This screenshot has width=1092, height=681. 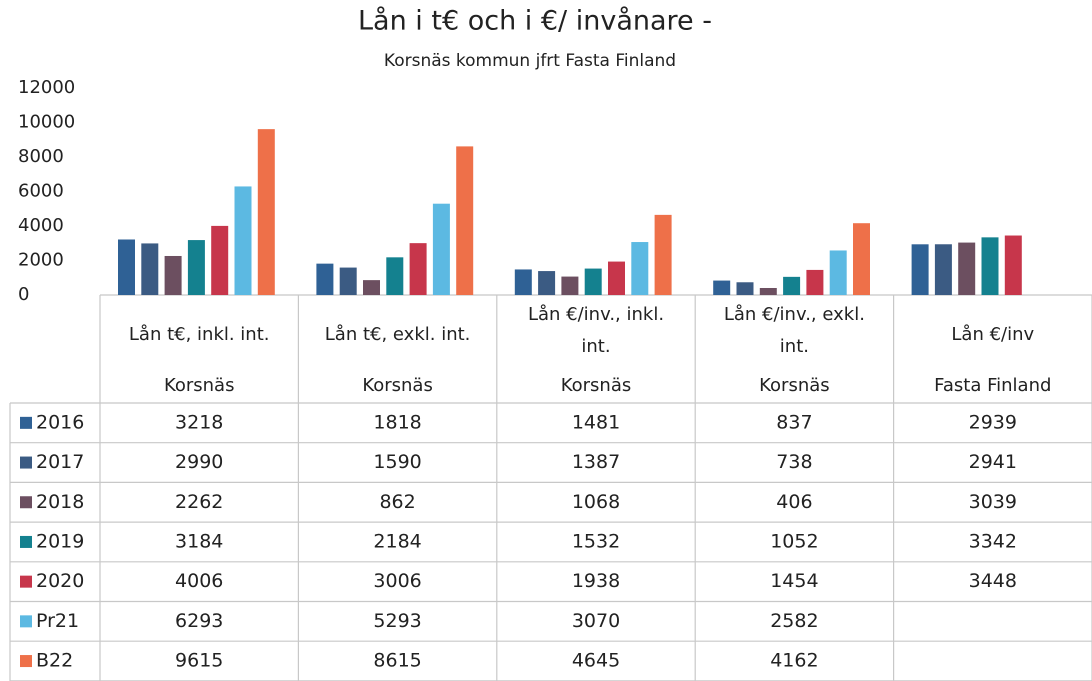 What do you see at coordinates (60, 541) in the screenshot?
I see `legend-label: 2019` at bounding box center [60, 541].